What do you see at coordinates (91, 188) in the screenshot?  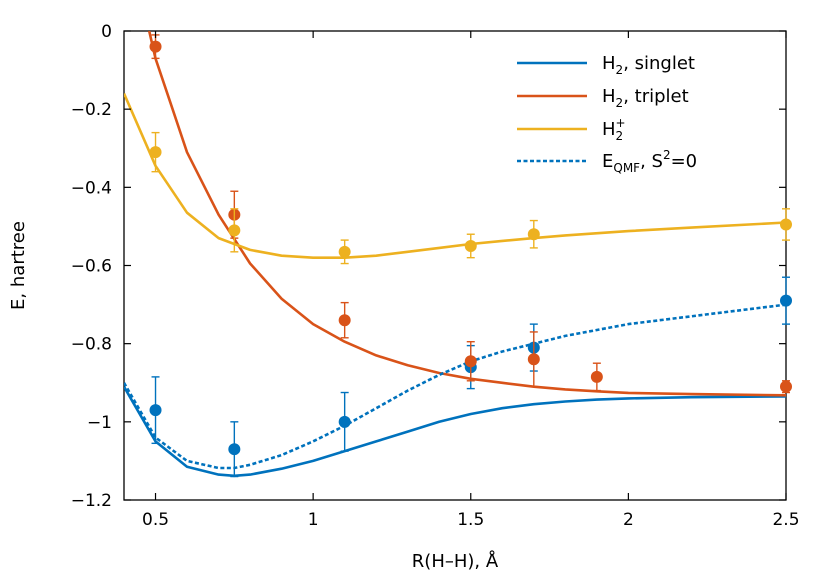 I see `y-tick-label: −0.4` at bounding box center [91, 188].